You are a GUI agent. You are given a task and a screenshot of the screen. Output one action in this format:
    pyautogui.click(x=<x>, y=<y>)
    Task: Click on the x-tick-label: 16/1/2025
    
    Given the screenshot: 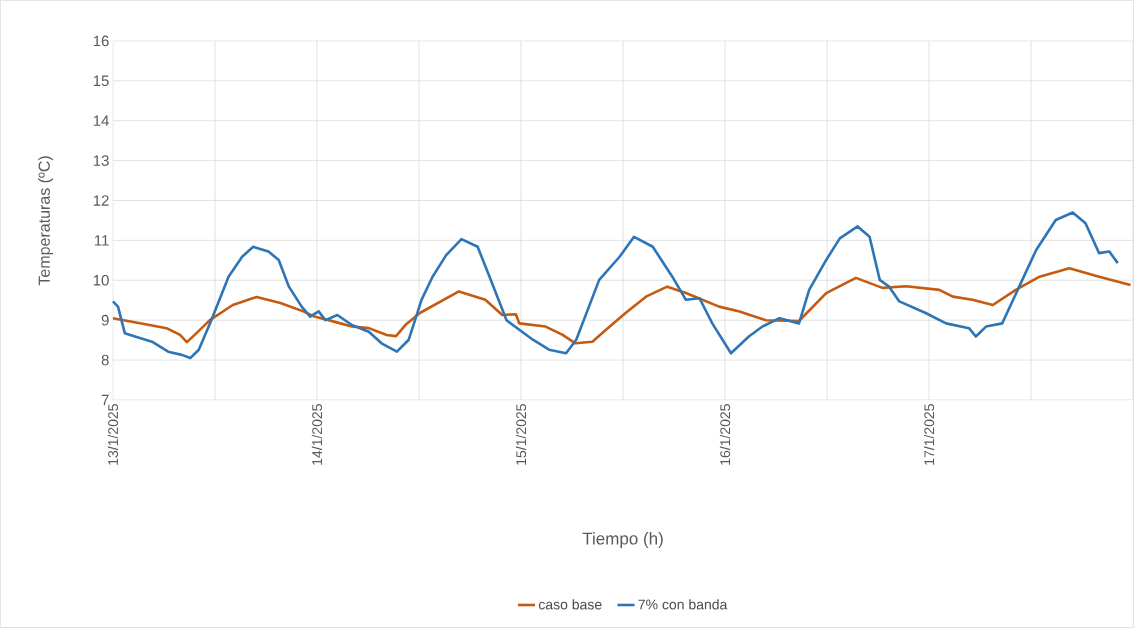 What is the action you would take?
    pyautogui.click(x=725, y=434)
    